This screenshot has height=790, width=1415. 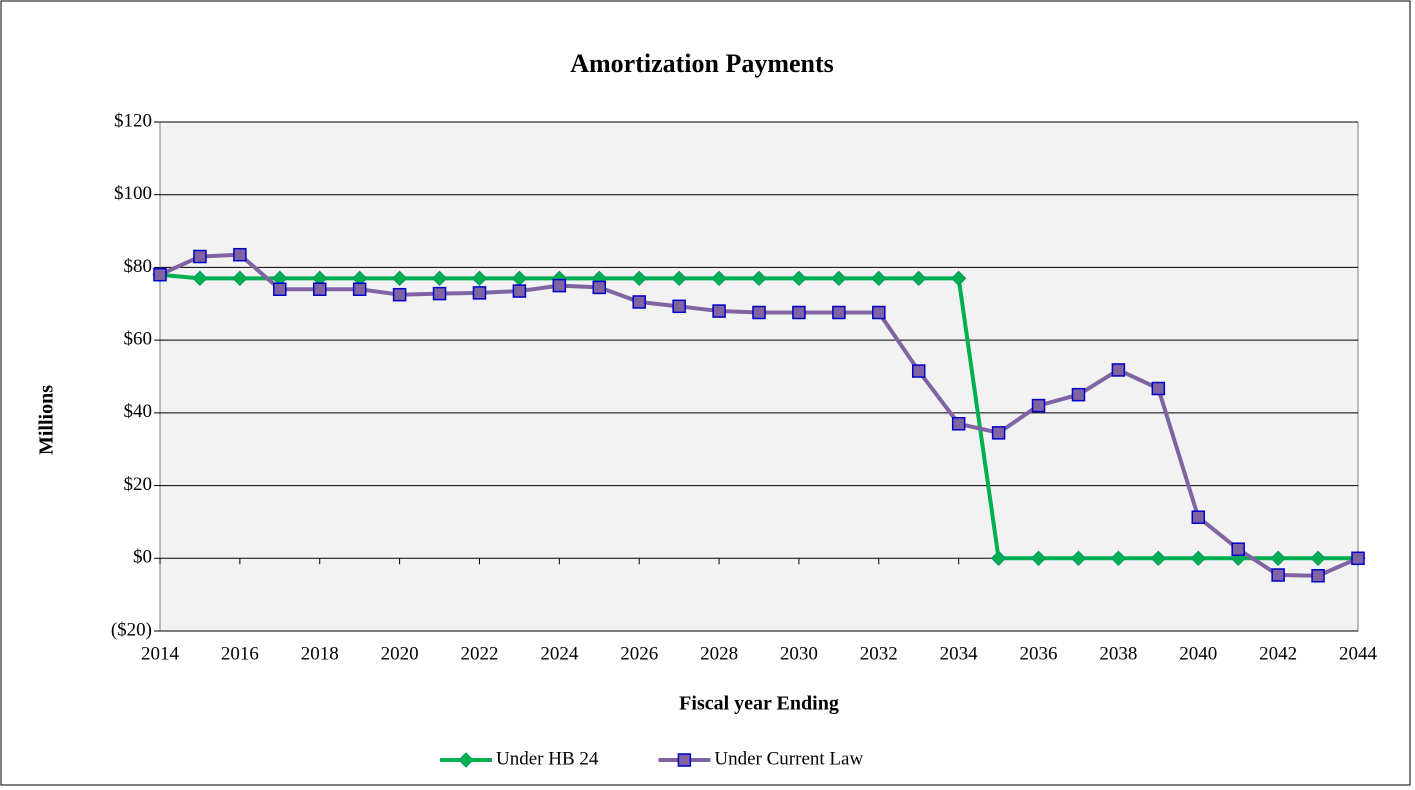 I want to click on x-tick-label: 2034, so click(x=959, y=653).